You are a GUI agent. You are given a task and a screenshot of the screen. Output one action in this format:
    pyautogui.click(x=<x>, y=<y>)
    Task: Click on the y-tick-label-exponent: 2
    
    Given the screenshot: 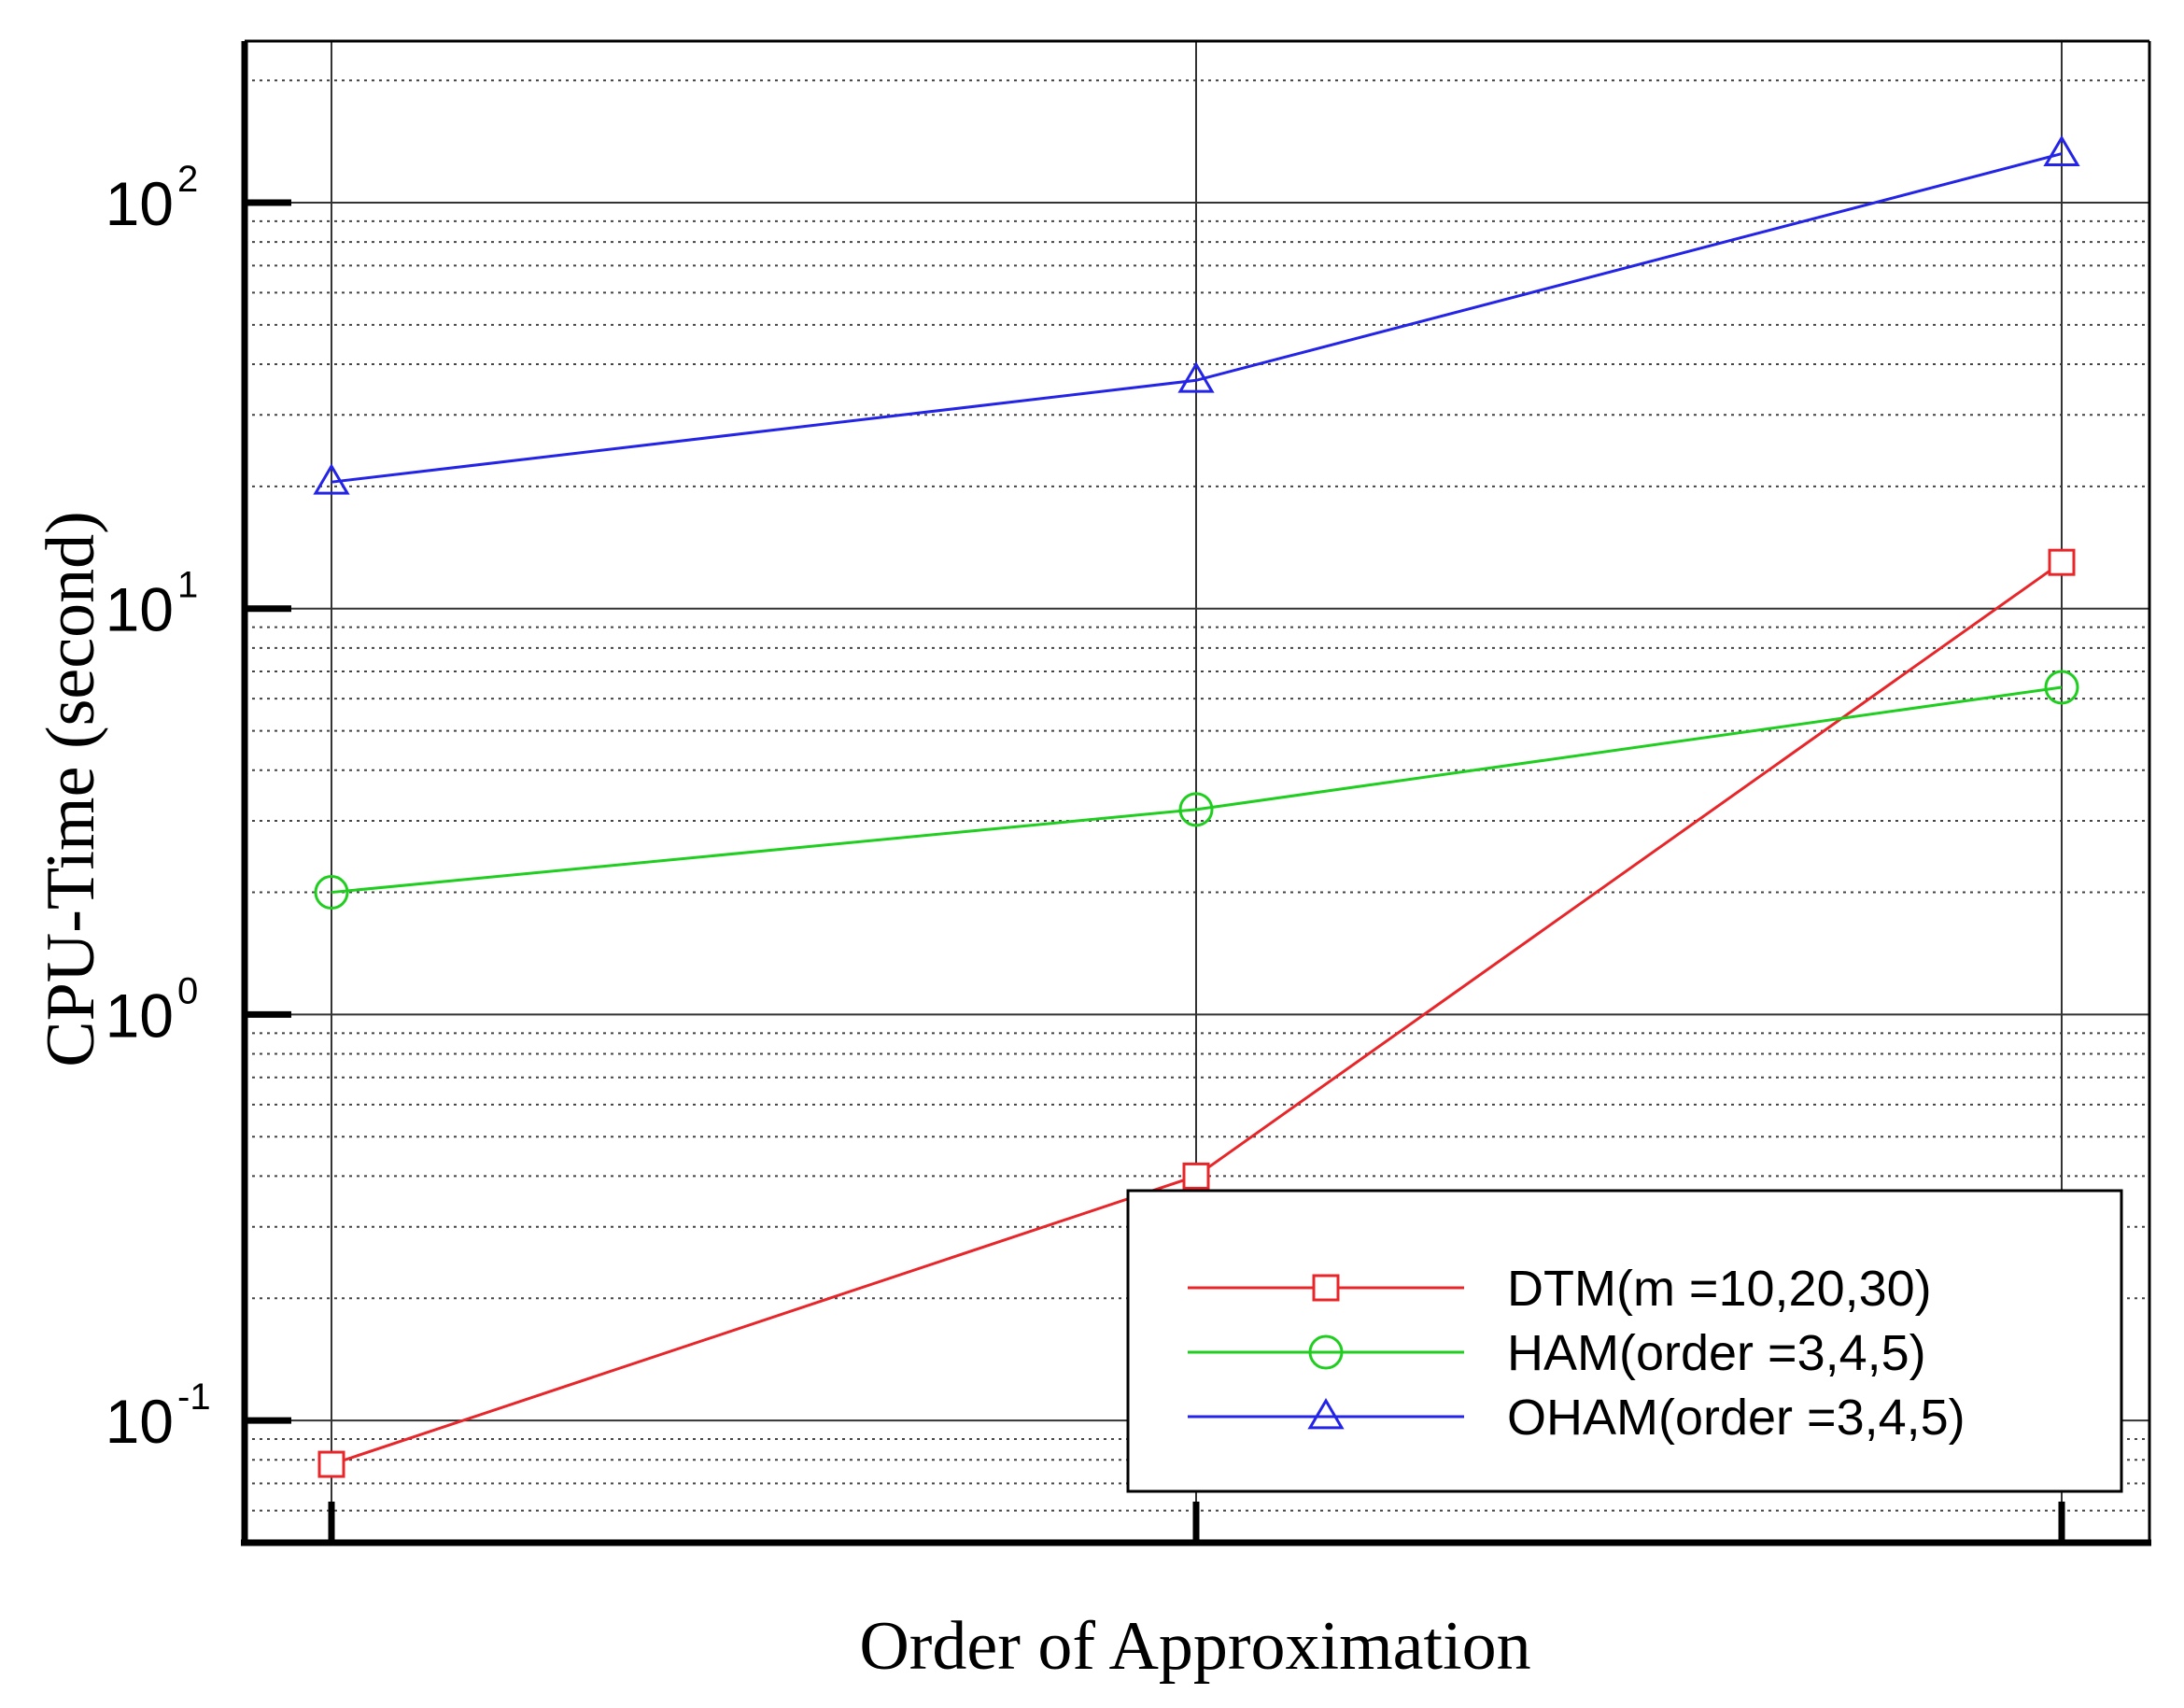 What is the action you would take?
    pyautogui.click(x=187, y=179)
    